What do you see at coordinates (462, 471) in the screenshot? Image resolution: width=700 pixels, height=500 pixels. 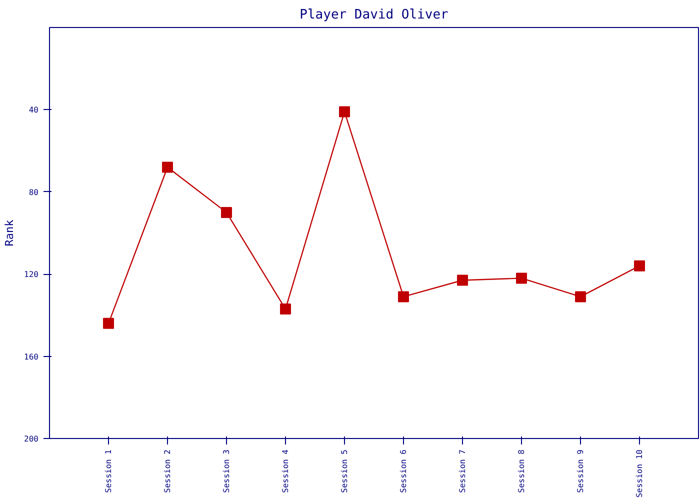 I see `x-tick-label: Session 7` at bounding box center [462, 471].